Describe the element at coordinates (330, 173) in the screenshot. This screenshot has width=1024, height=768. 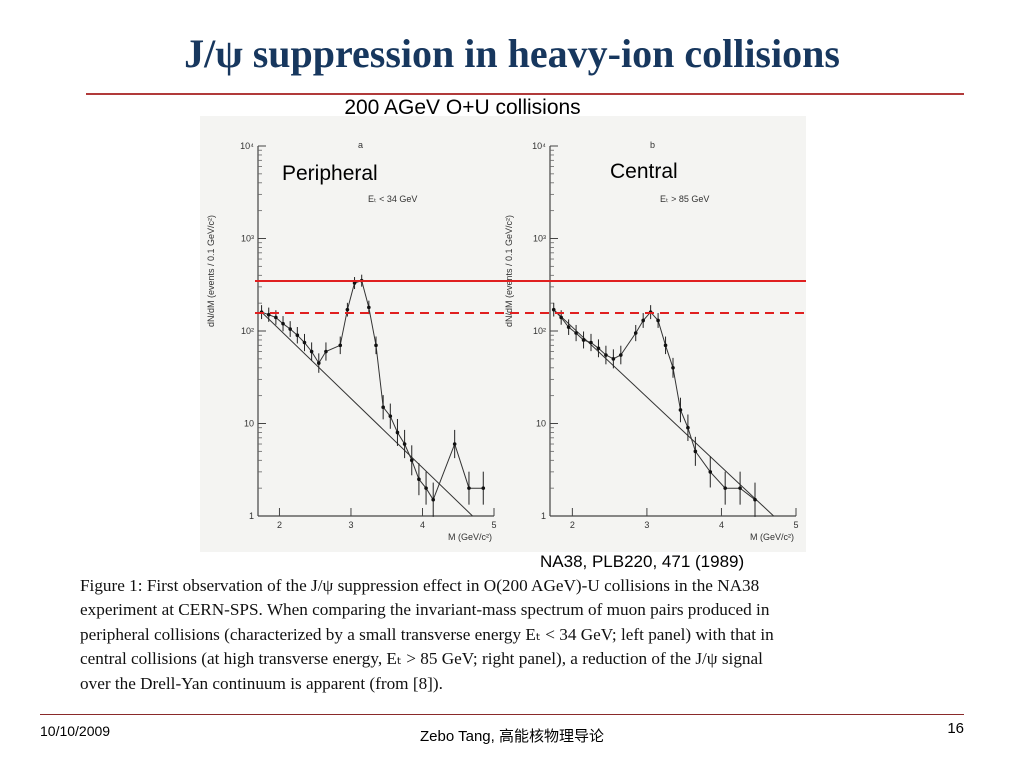
I see `peripheral-label: Peripheral` at that location.